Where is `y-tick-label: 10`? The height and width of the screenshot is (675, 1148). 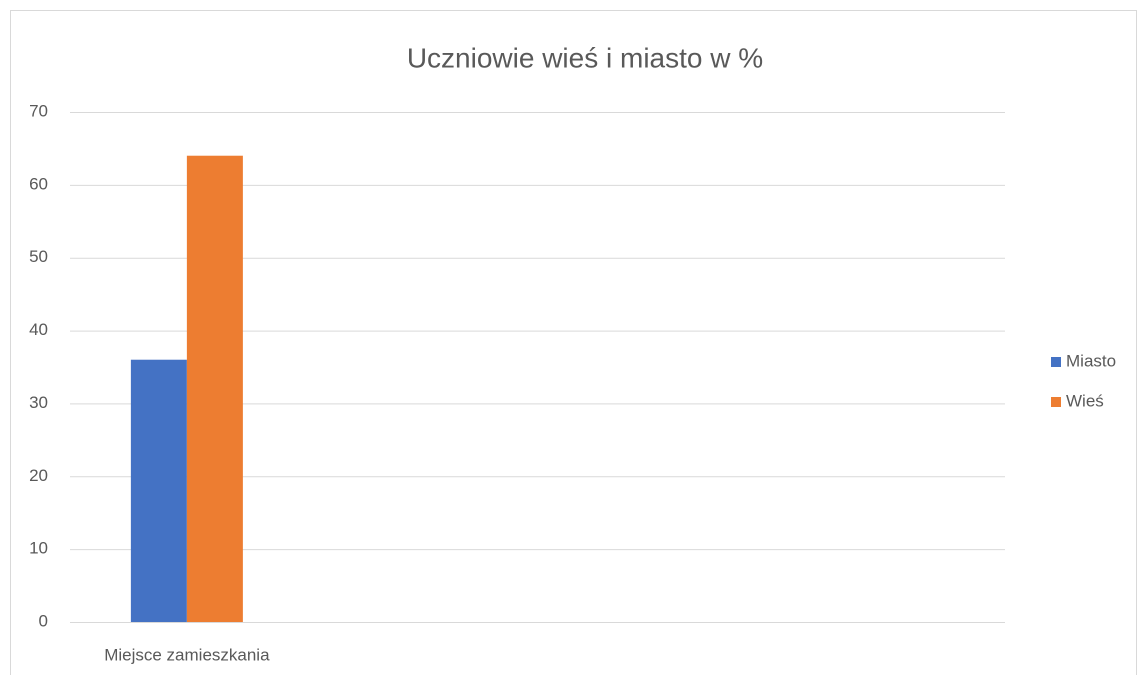
y-tick-label: 10 is located at coordinates (38, 548).